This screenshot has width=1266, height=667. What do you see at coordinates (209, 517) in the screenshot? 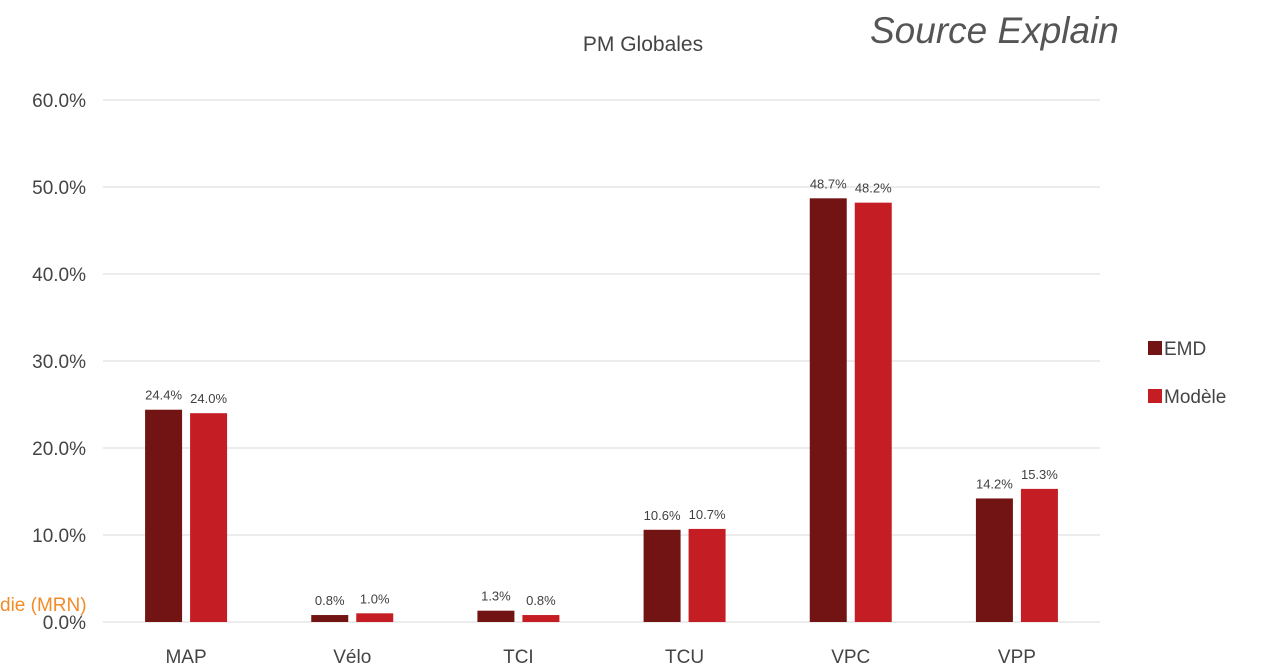
I see `bar-modèle-map` at bounding box center [209, 517].